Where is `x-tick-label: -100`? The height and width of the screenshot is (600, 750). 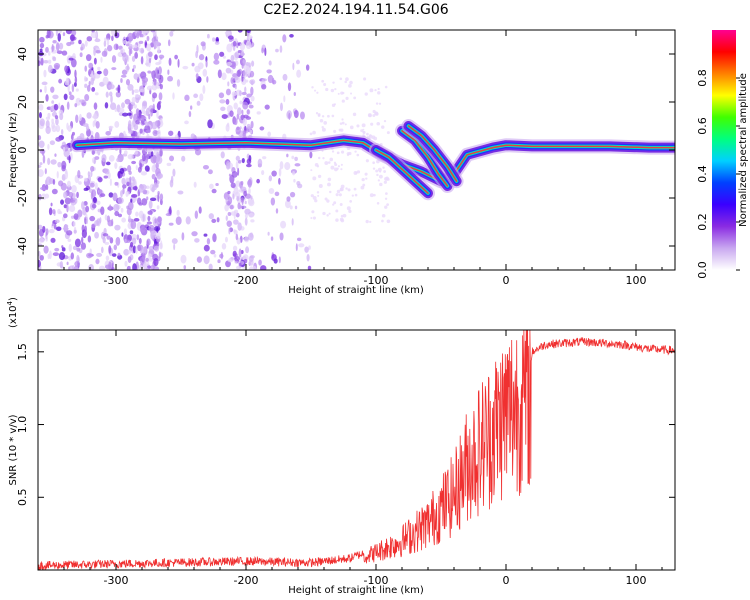
x-tick-label: -100 is located at coordinates (376, 280).